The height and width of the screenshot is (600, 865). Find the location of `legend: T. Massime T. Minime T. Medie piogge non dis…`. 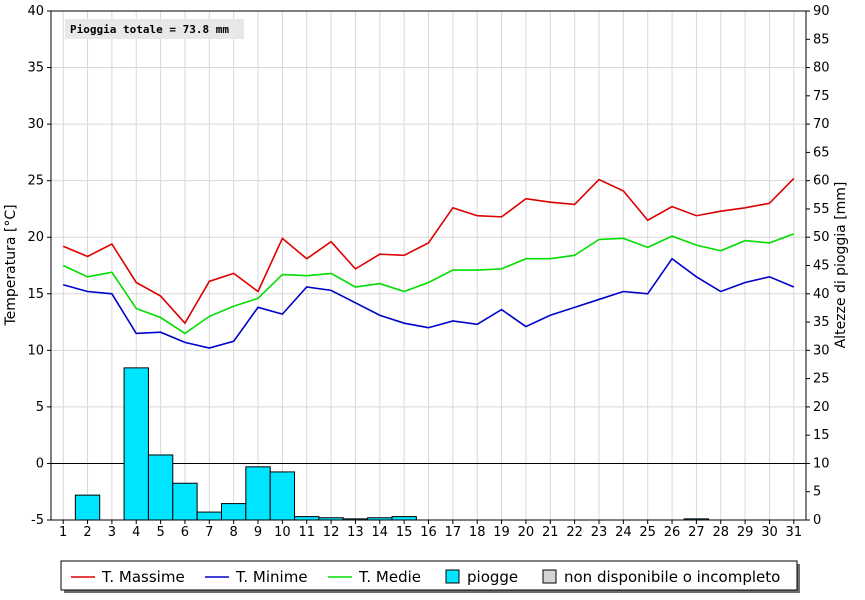

legend: T. Massime T. Minime T. Medie piogge non dis… is located at coordinates (430, 576).